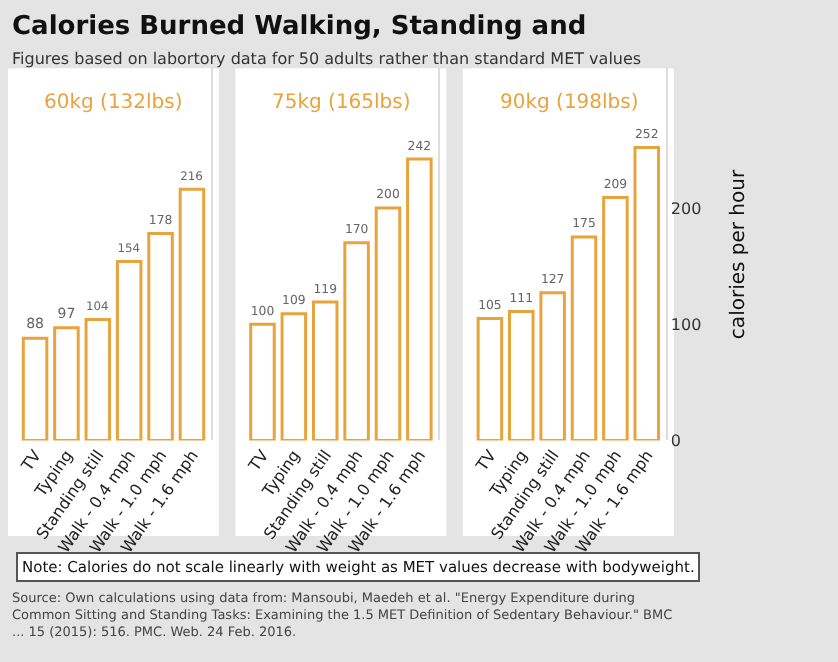 The image size is (838, 662). What do you see at coordinates (675, 441) in the screenshot?
I see `y-tick-label: 0` at bounding box center [675, 441].